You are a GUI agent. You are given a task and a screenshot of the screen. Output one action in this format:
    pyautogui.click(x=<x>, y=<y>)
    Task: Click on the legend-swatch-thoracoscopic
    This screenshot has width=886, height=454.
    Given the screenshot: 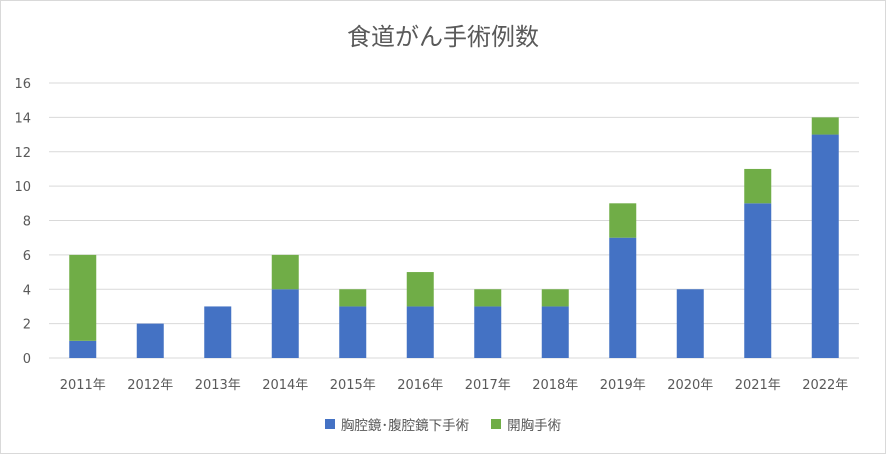 What is the action you would take?
    pyautogui.click(x=329, y=424)
    